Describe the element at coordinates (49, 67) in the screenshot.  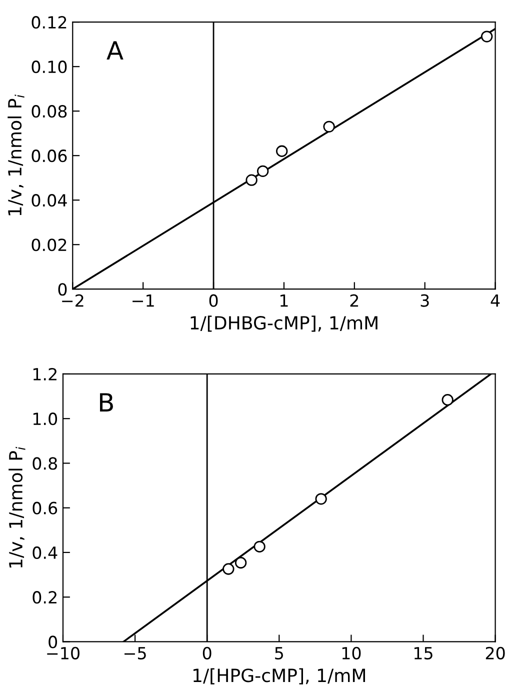
I see `y-tick-label: 0.10` at that location.